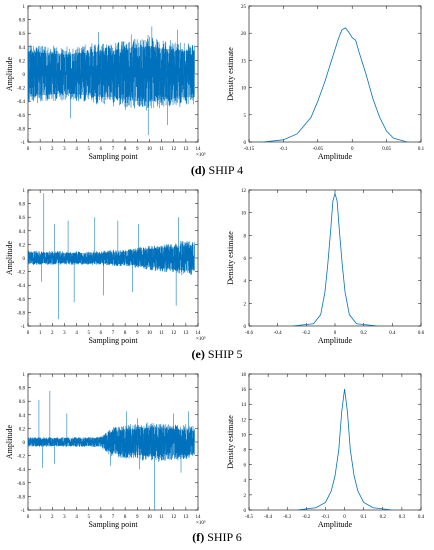  I want to click on caption-text: SHIP 5, so click(223, 354).